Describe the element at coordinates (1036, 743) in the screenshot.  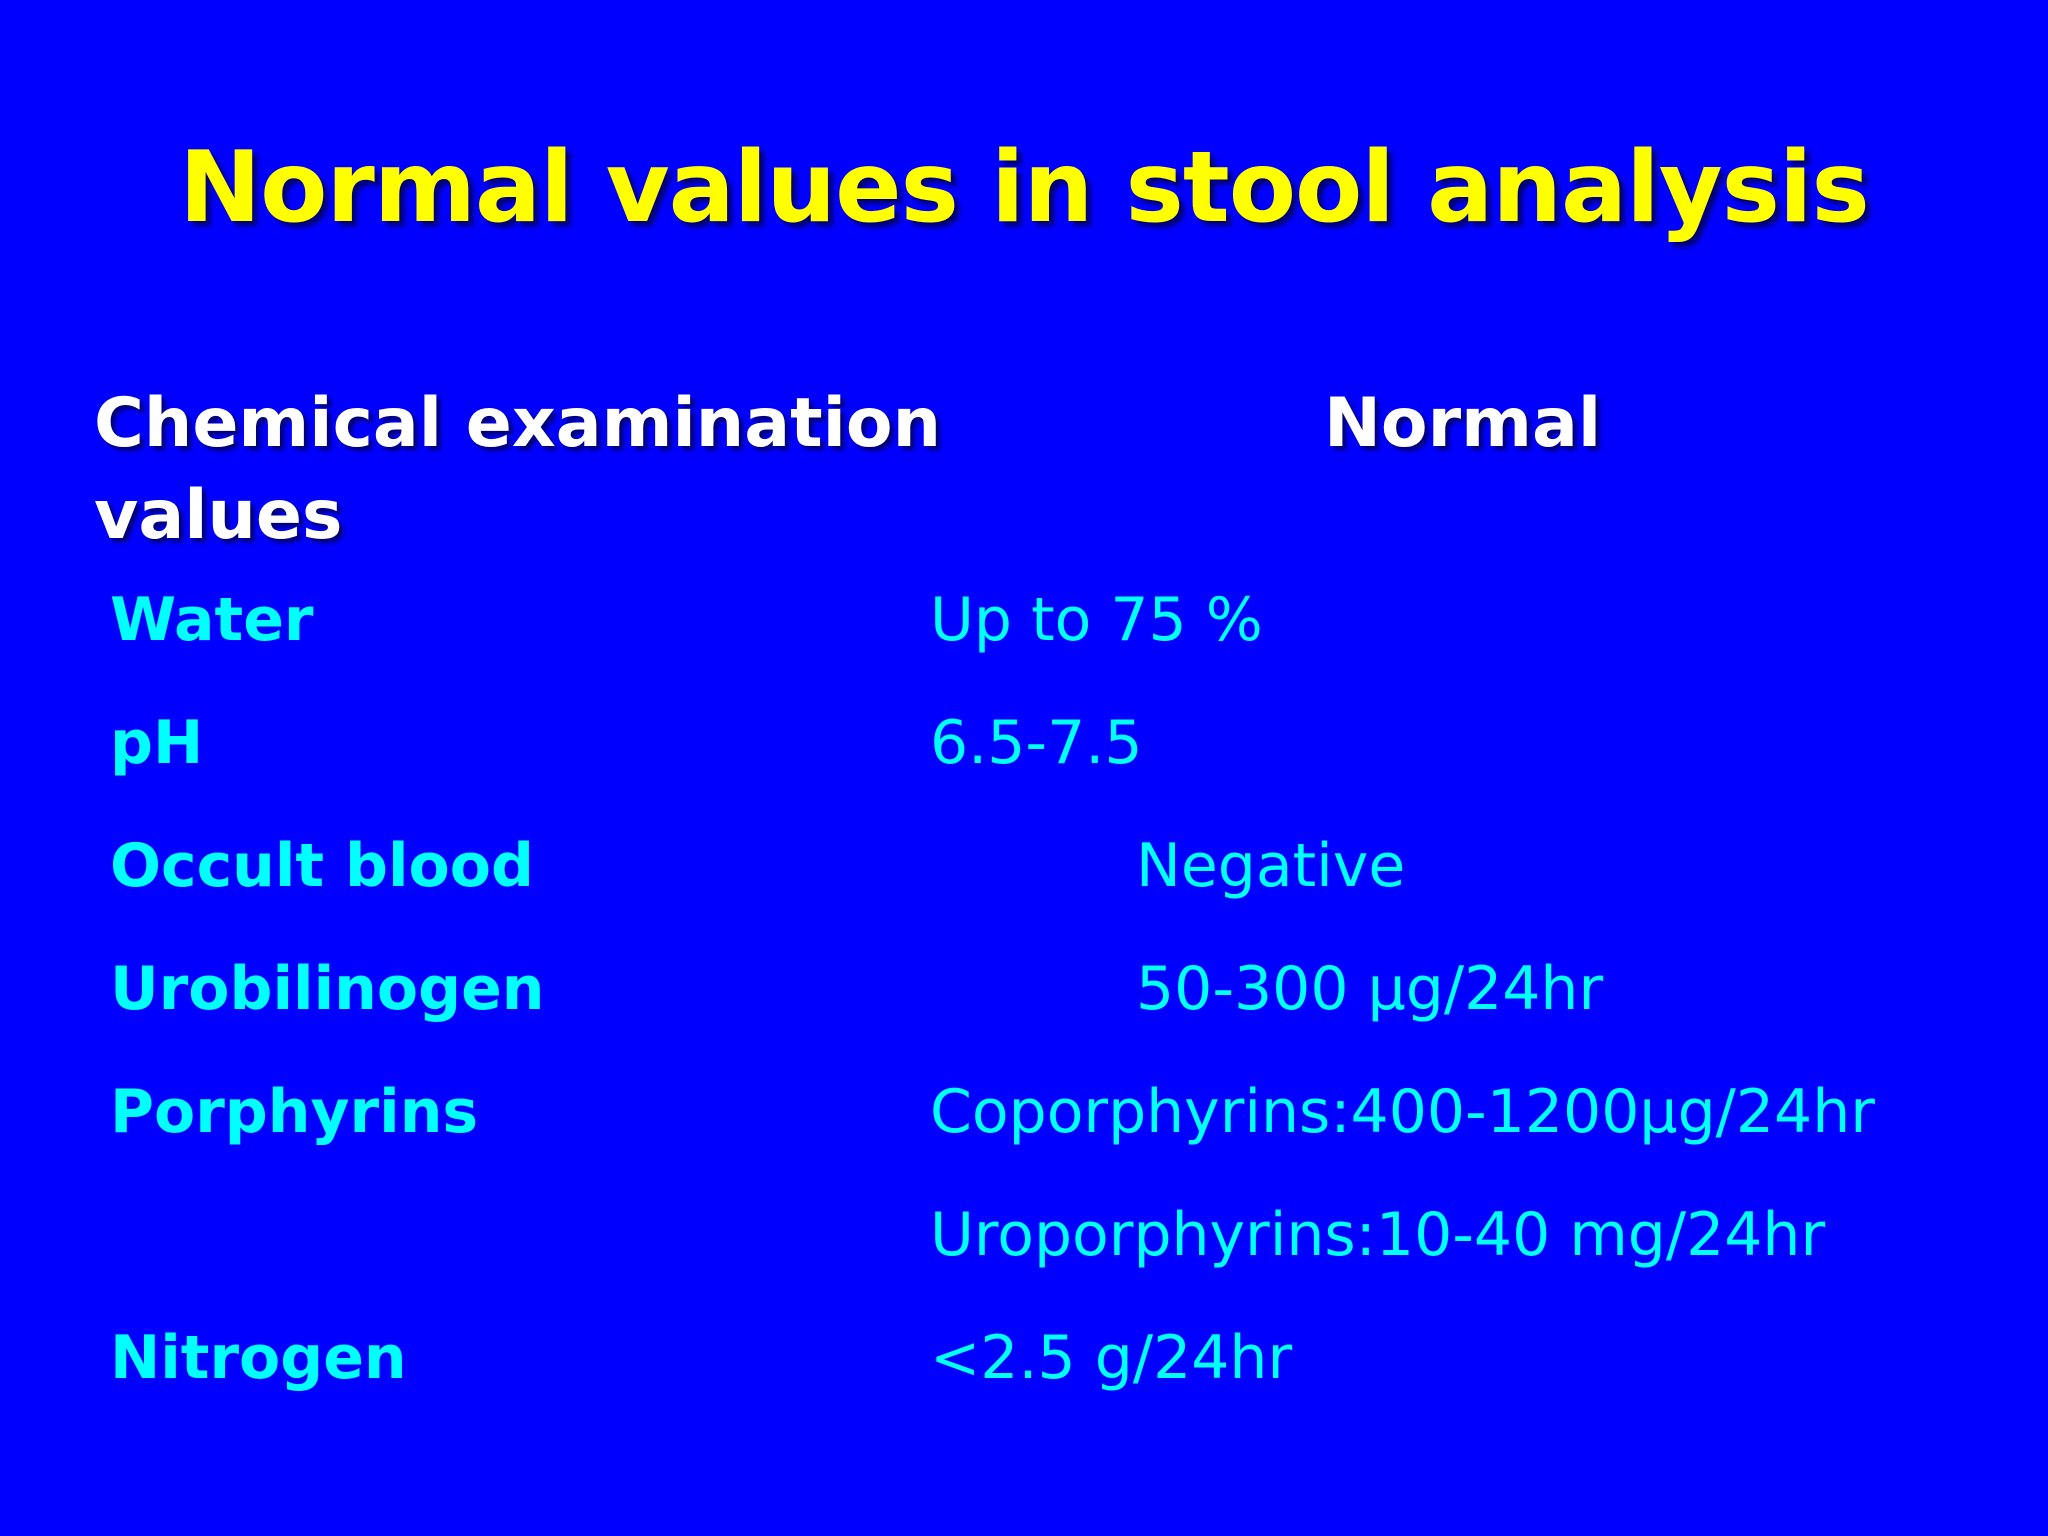
I see `row-value-ph: 6.5-7.5` at that location.